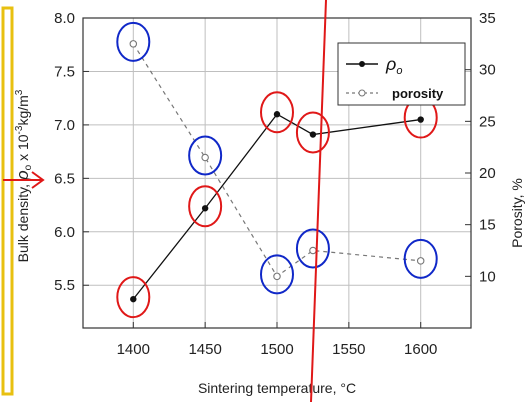 This screenshot has width=532, height=402. I want to click on x-tick-label: 1550, so click(348, 349).